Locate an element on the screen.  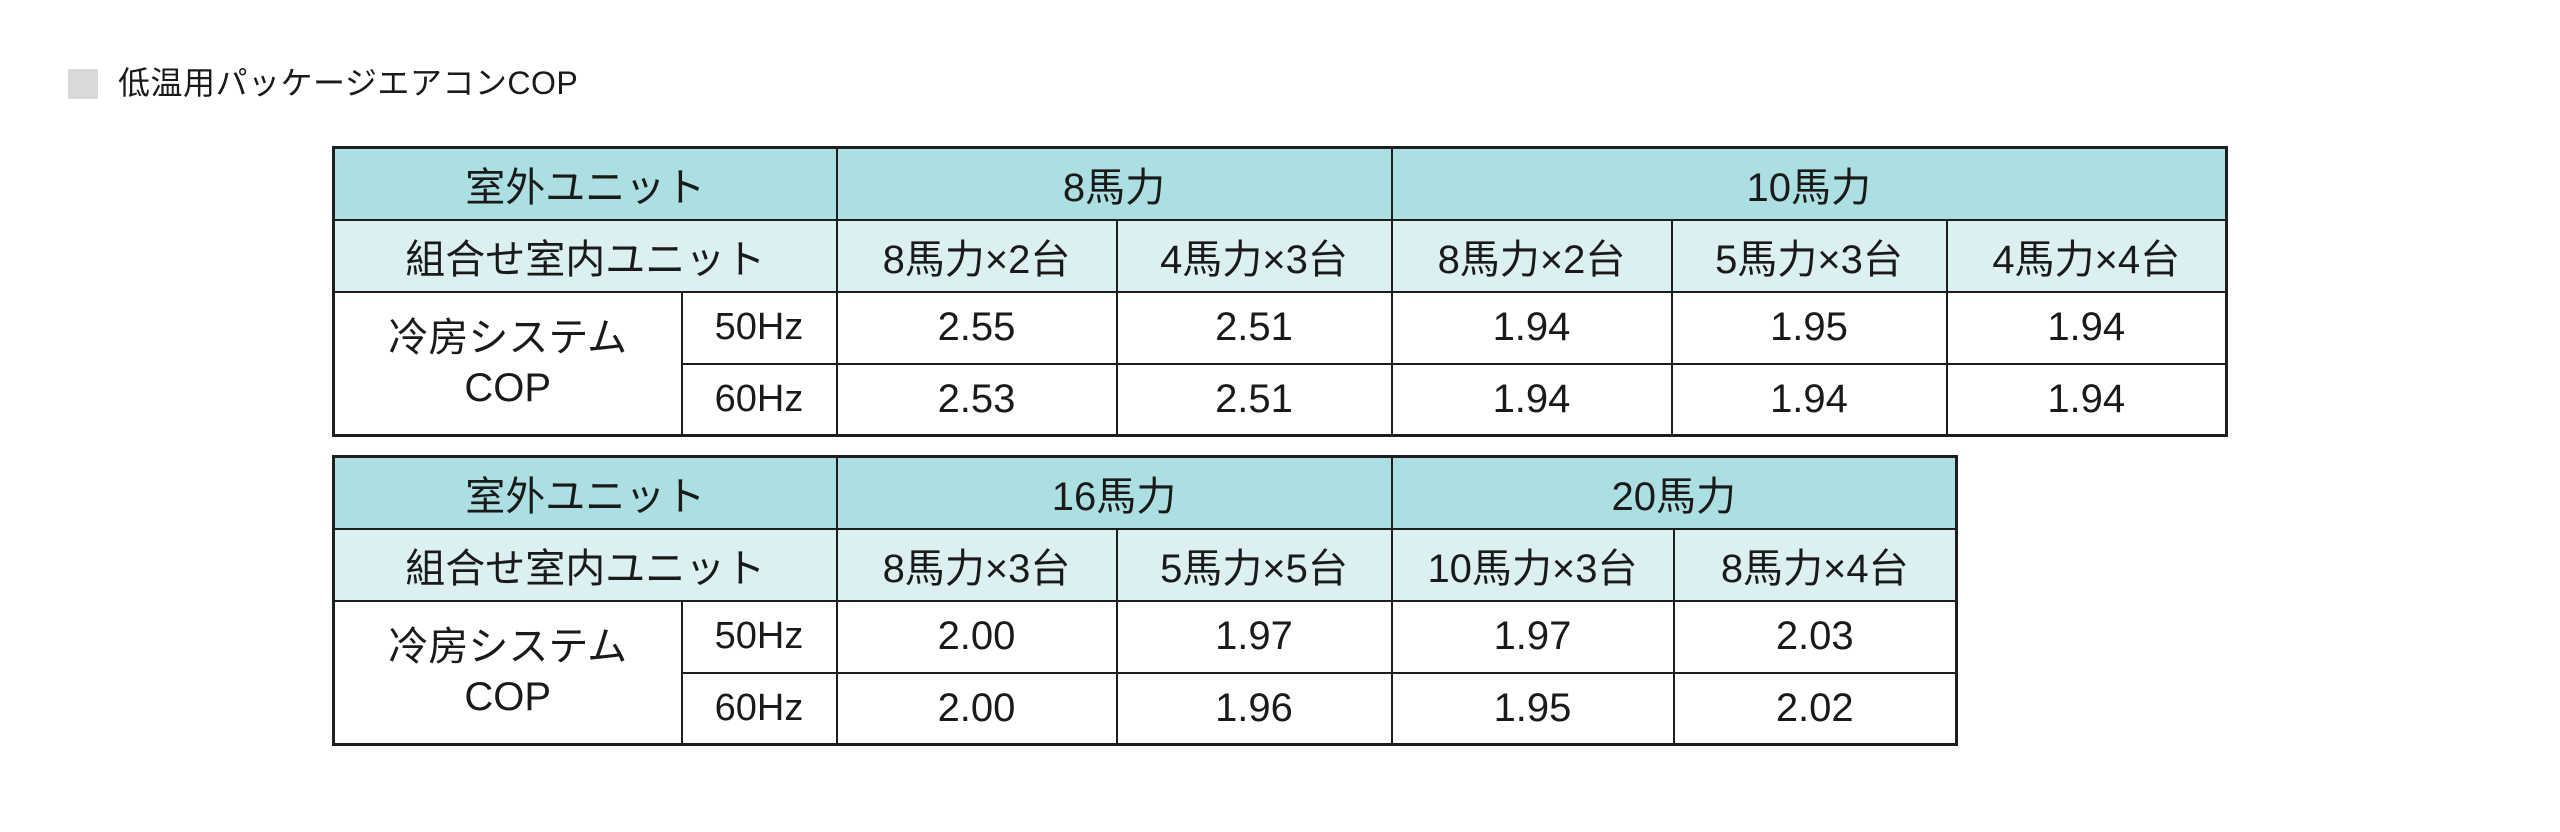
table2-50hz-row: 冷房システム COP 50Hz 2.00 1.97 1.97 2.03 is located at coordinates (1145, 672).